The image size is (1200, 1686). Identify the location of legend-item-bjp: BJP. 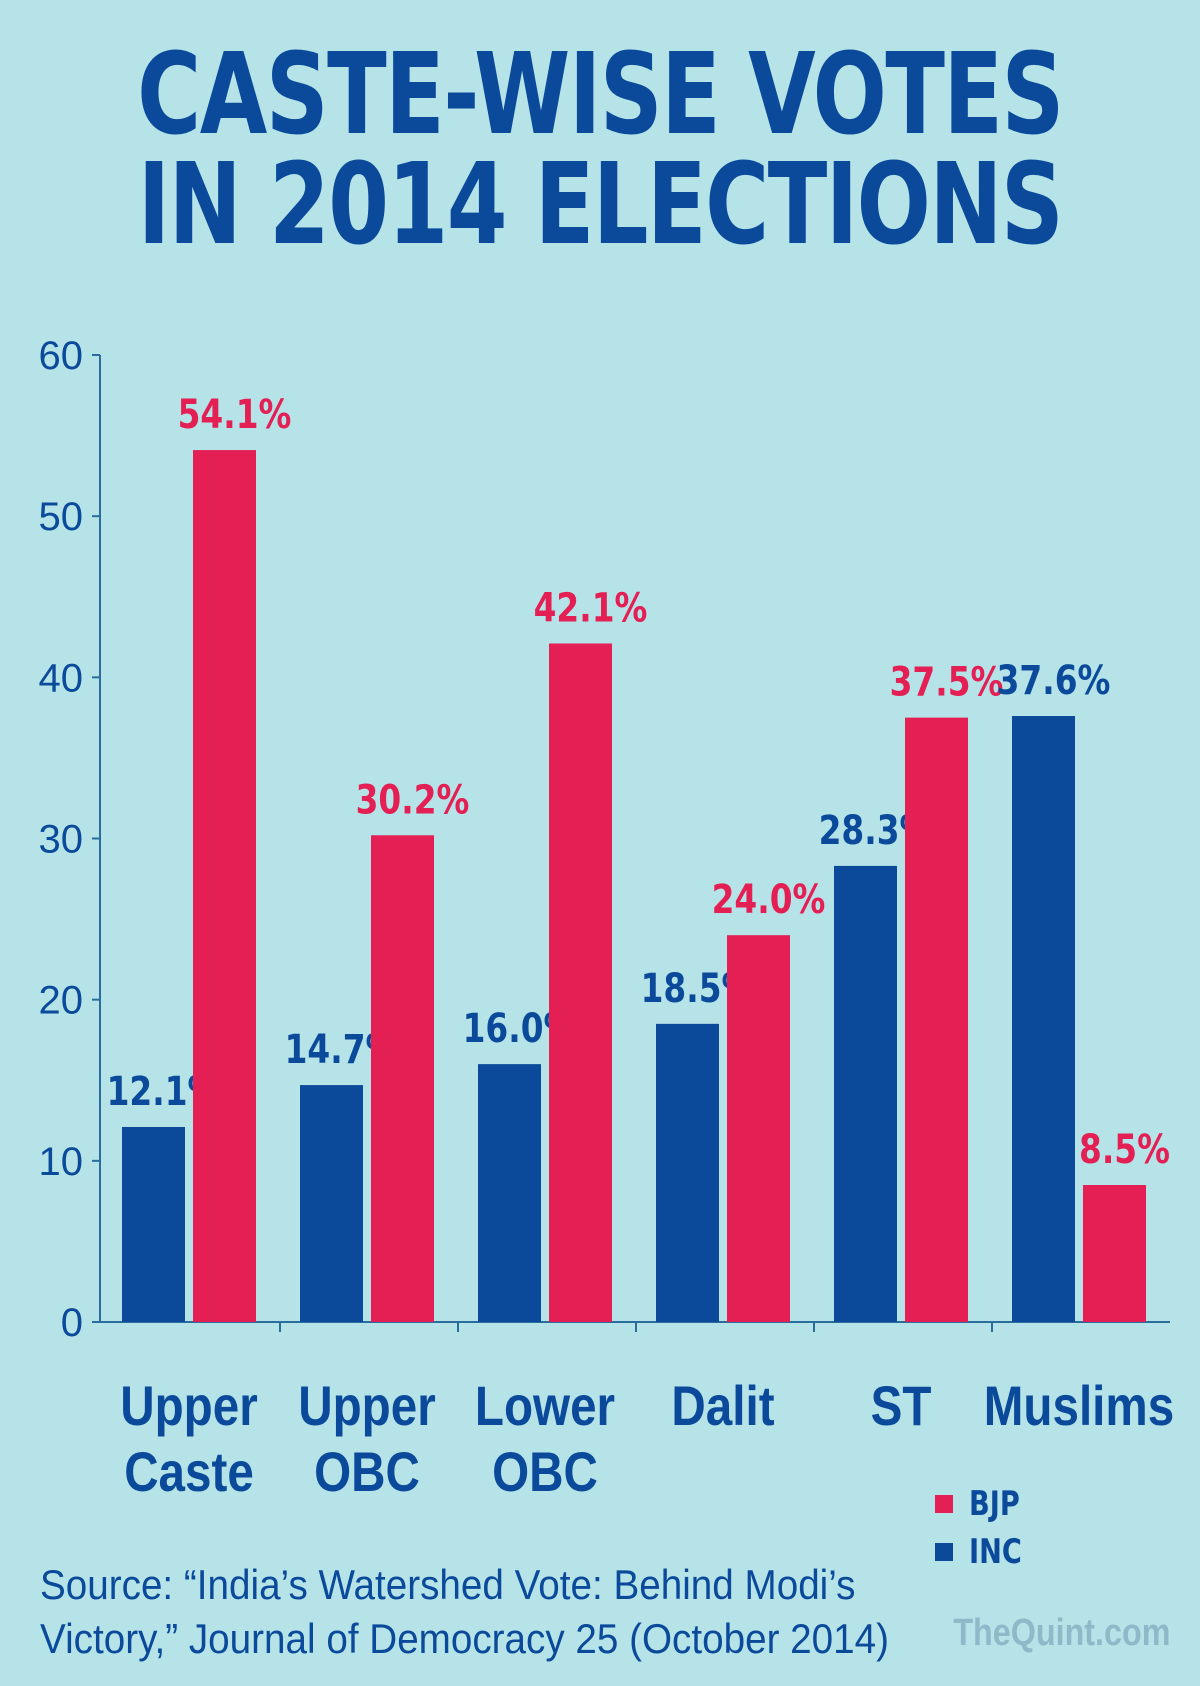
(985, 1504).